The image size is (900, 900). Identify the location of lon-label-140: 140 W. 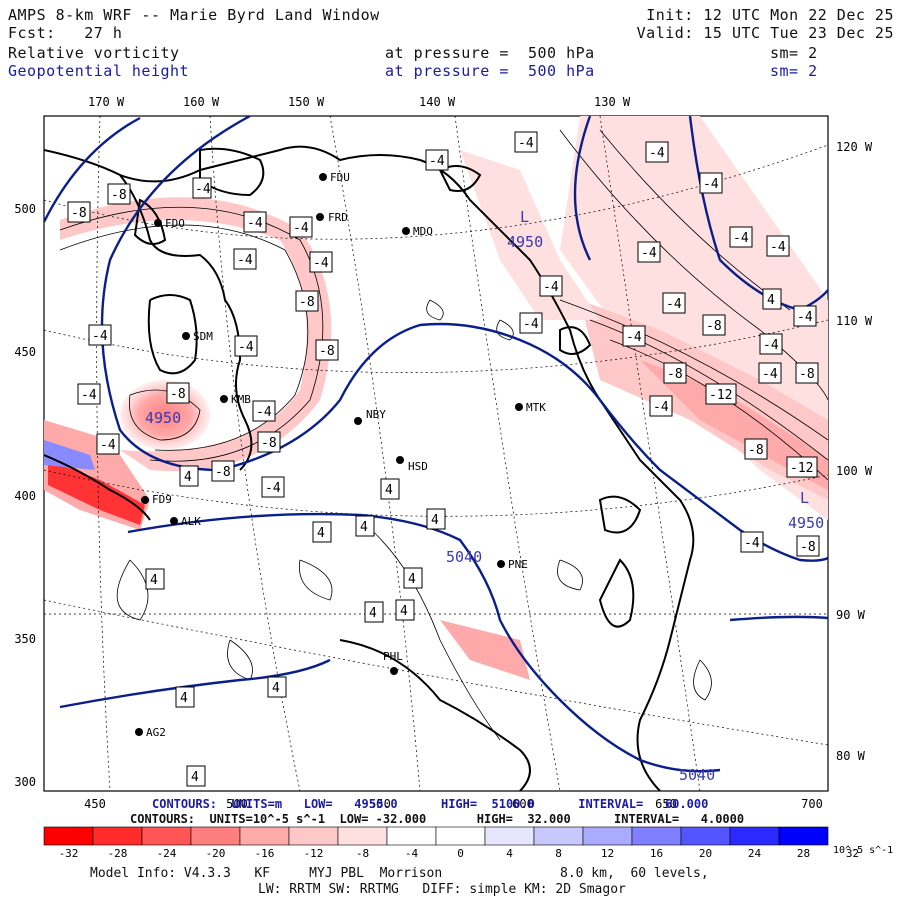
(437, 102).